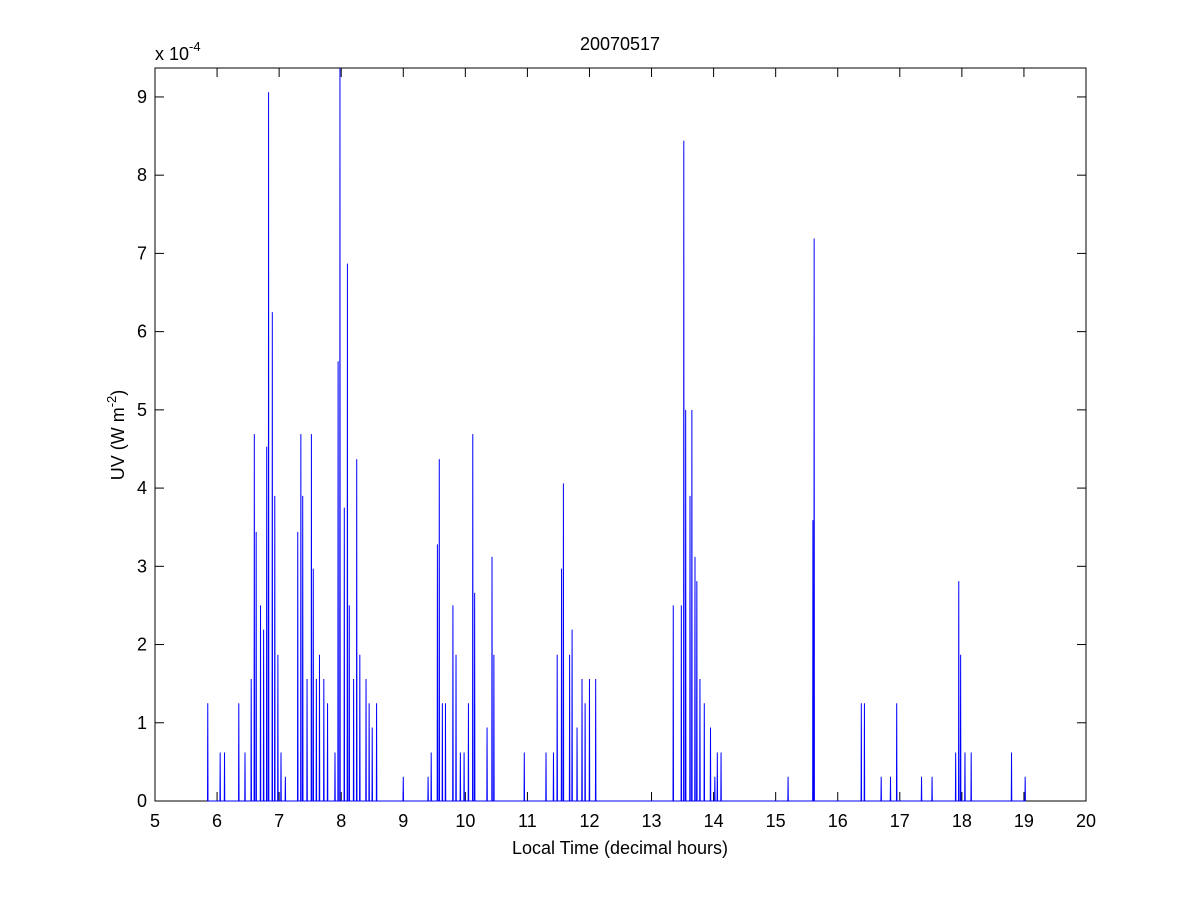 Image resolution: width=1200 pixels, height=900 pixels. What do you see at coordinates (1024, 821) in the screenshot?
I see `x-tick-label: 19` at bounding box center [1024, 821].